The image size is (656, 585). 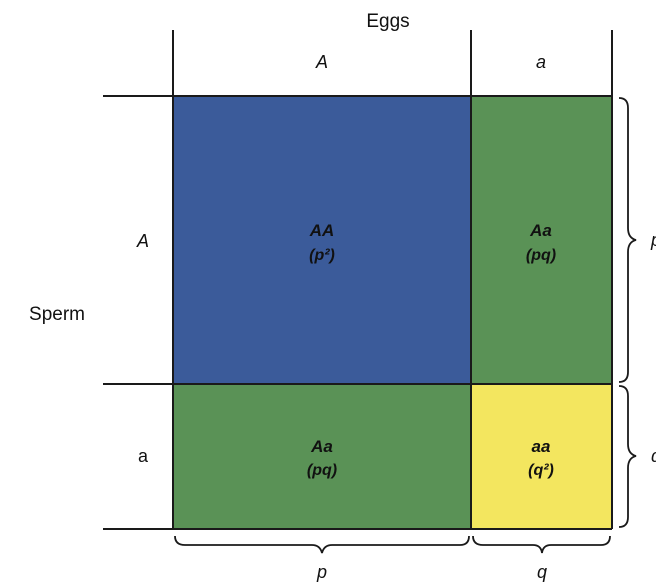 I want to click on row-allele-a: a, so click(x=143, y=456).